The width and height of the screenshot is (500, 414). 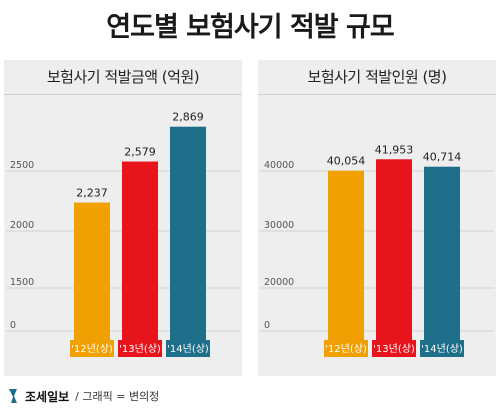 What do you see at coordinates (250, 27) in the screenshot?
I see `page-title: 연도별 보험사기 적발 규모` at bounding box center [250, 27].